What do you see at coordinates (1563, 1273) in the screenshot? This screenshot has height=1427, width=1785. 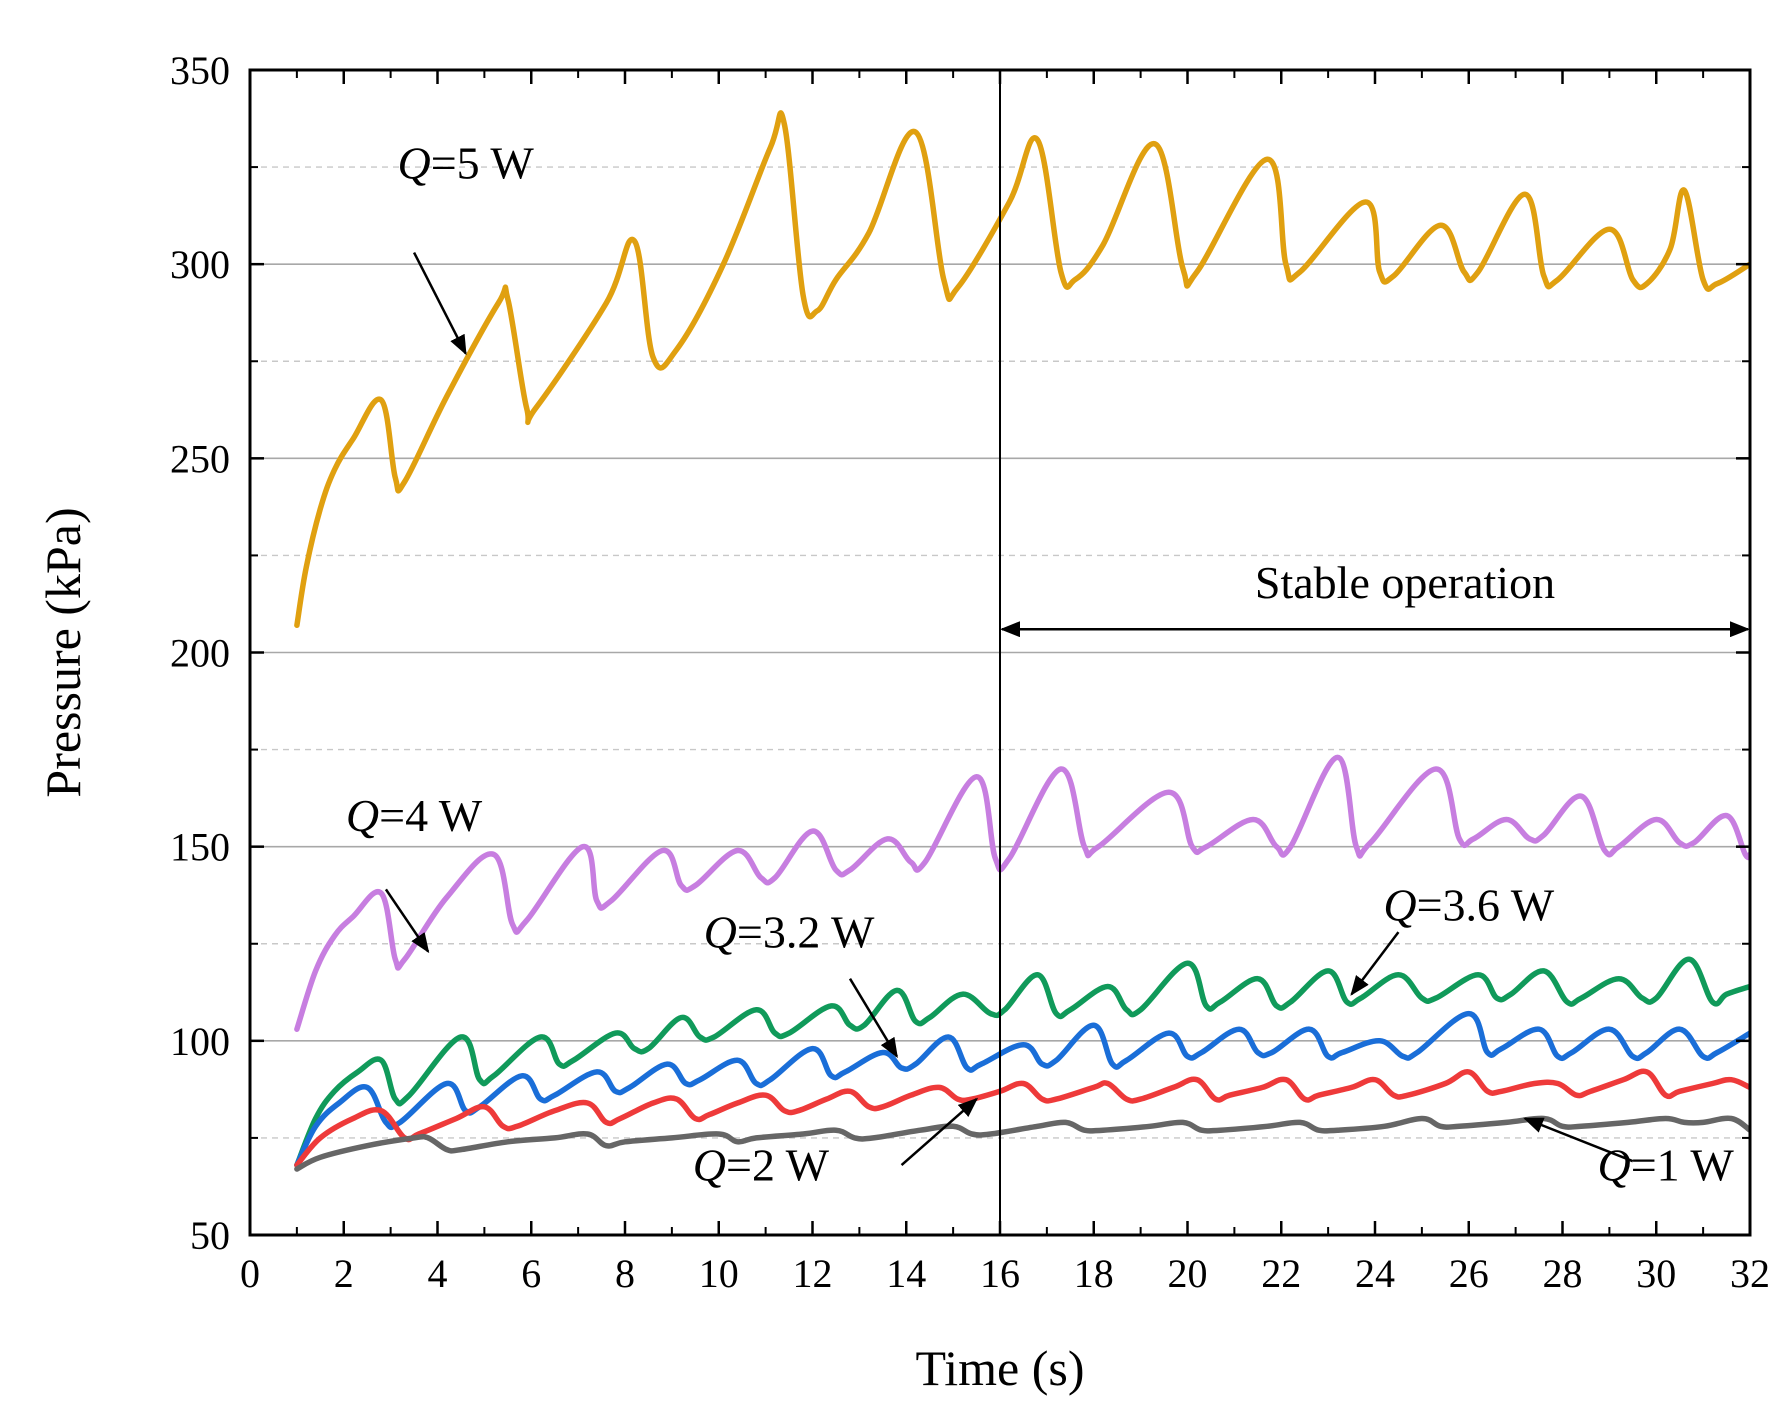 I see `x-tick-label: 28` at bounding box center [1563, 1273].